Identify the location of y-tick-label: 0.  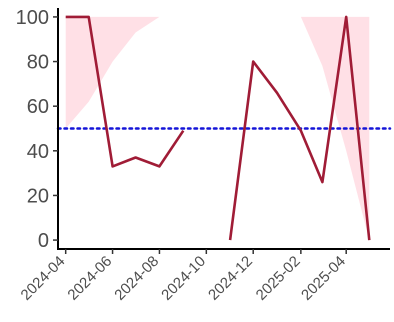
(43, 241).